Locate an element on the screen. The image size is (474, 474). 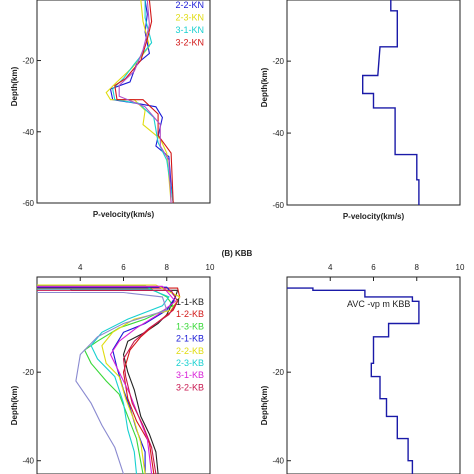
legend-entry: 2-3-KN is located at coordinates (189, 18).